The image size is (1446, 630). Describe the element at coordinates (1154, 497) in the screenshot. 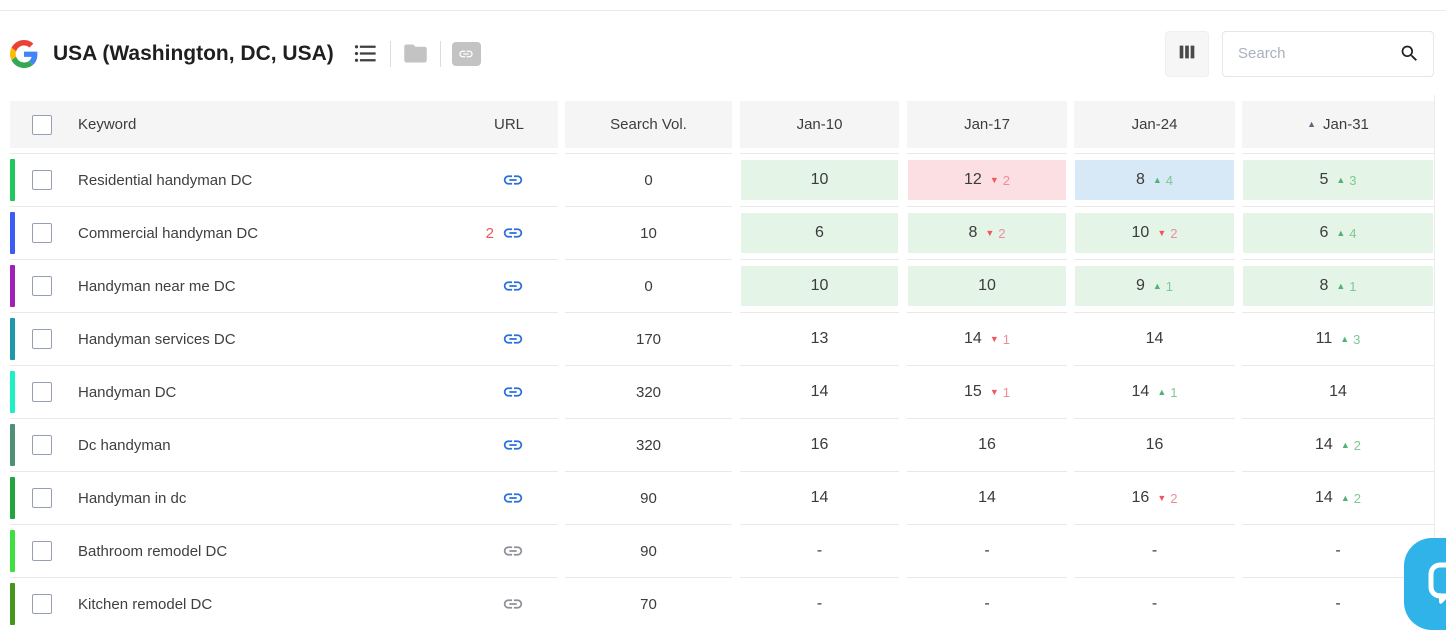

I see `rank-cell: 16 ▼ 2` at that location.